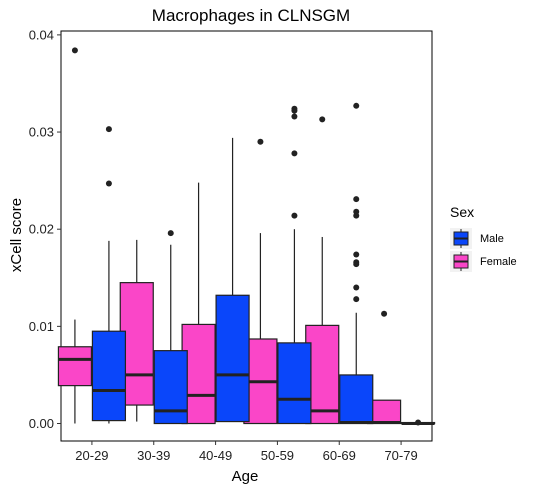 This screenshot has height=489, width=536. What do you see at coordinates (339, 455) in the screenshot?
I see `x-tick-label: 60-69` at bounding box center [339, 455].